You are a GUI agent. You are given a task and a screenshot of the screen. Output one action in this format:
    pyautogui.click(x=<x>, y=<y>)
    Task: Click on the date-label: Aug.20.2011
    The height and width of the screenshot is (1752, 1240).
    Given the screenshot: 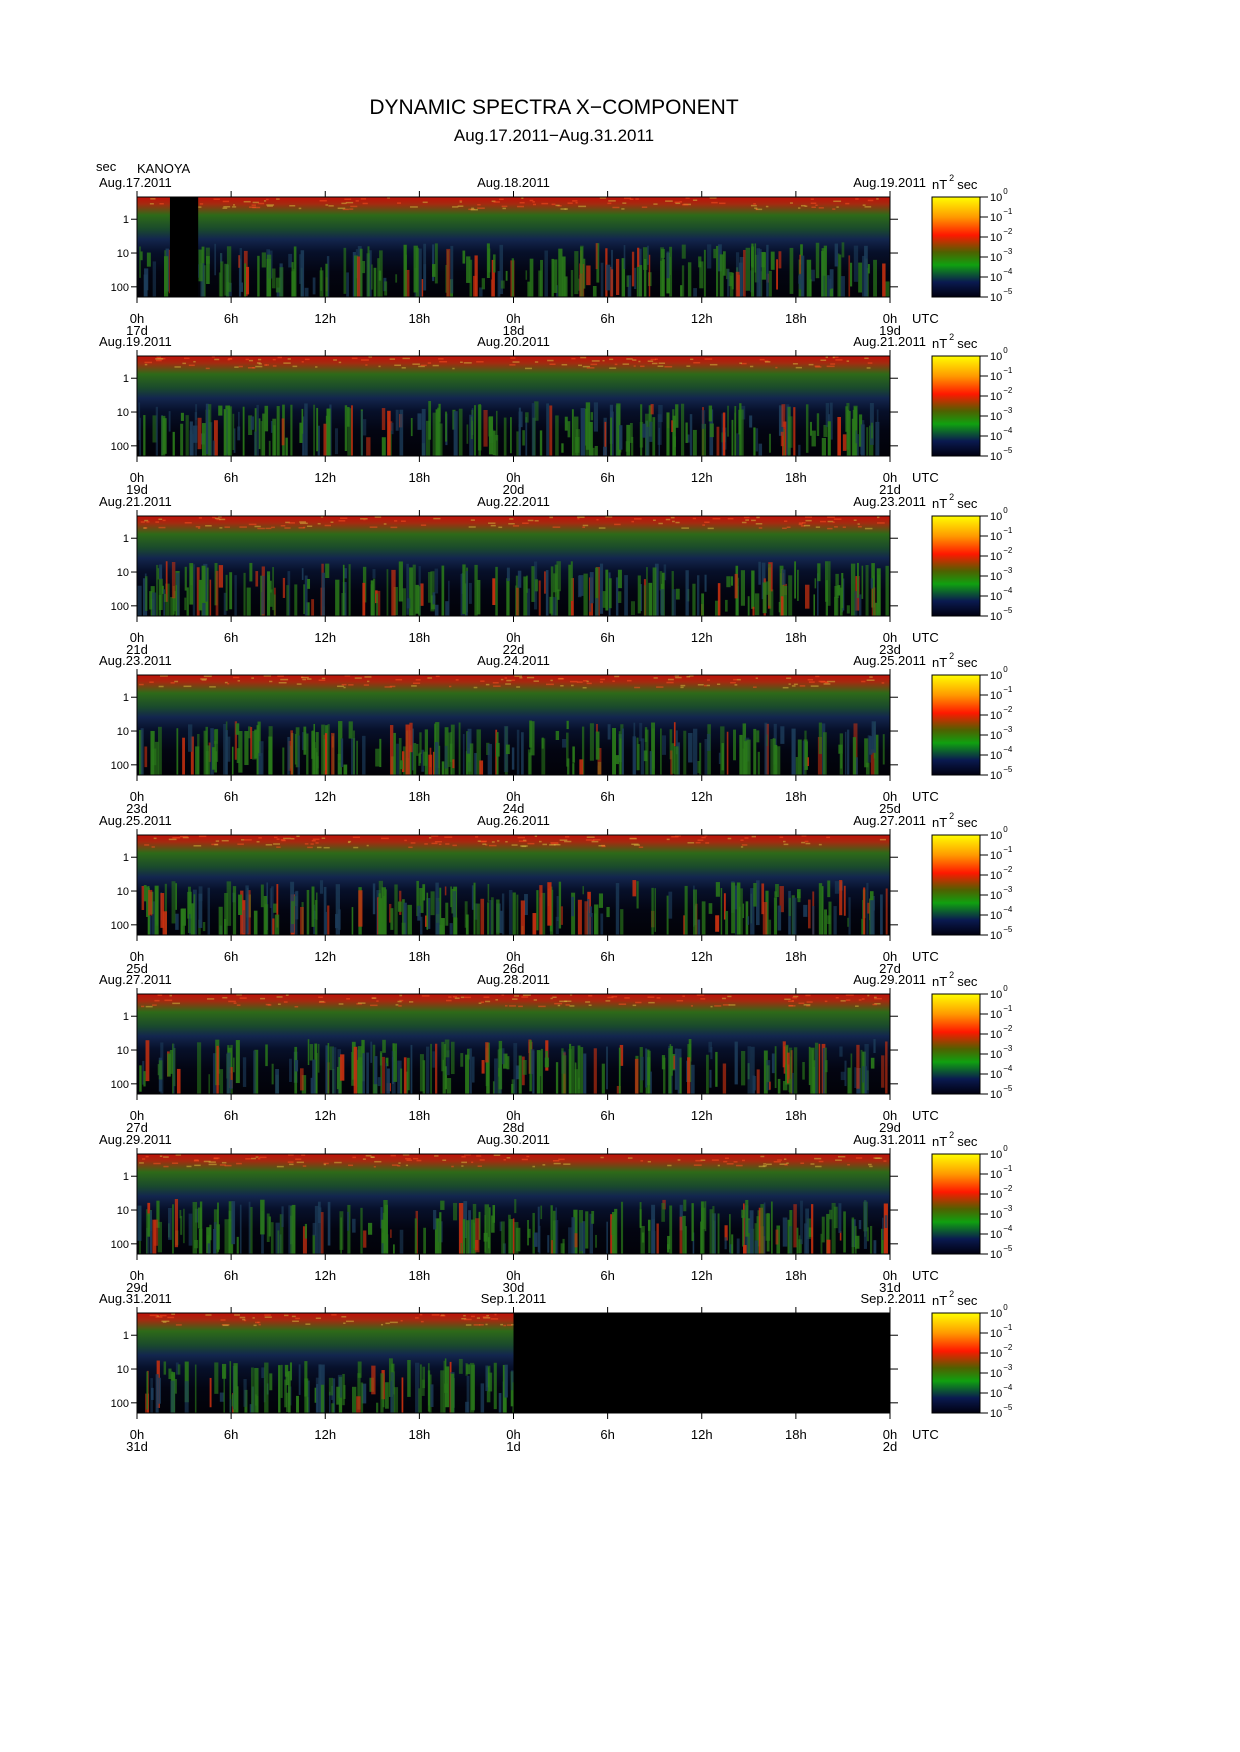 What is the action you would take?
    pyautogui.click(x=513, y=341)
    